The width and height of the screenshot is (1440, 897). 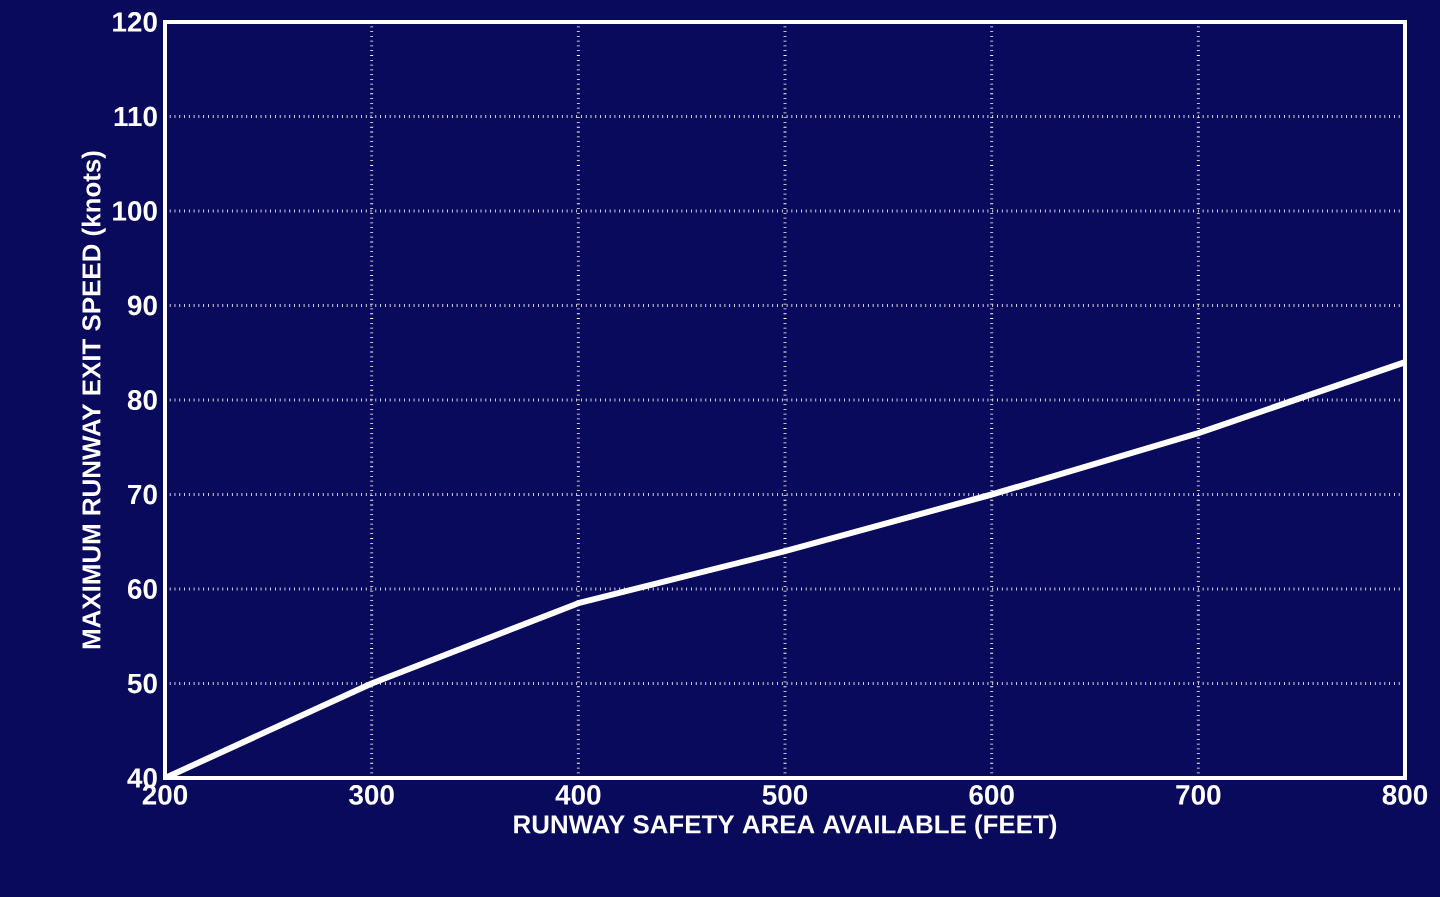 I want to click on x-tick-label: 700, so click(x=1198, y=795).